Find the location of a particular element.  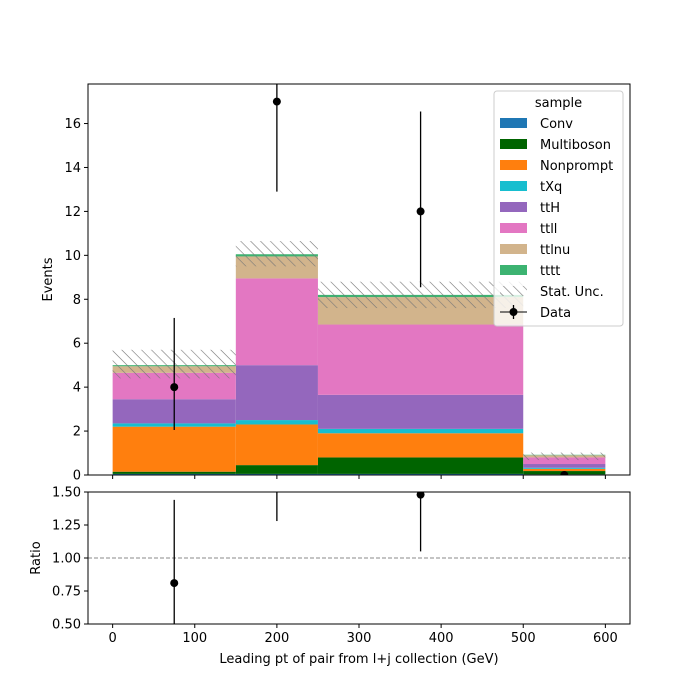

y-tick-label: 2 is located at coordinates (77, 432).